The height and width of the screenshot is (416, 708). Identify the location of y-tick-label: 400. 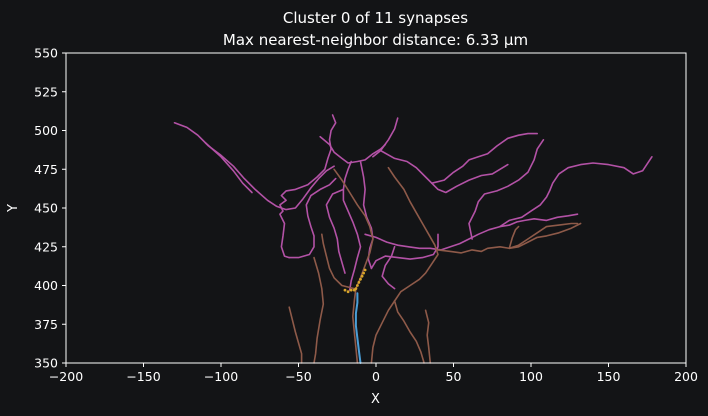
(46, 285).